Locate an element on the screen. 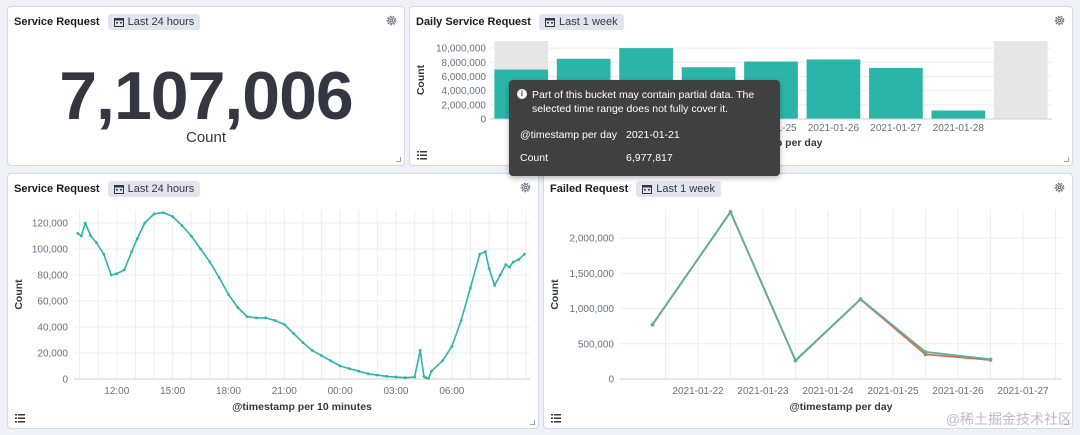 The height and width of the screenshot is (435, 1080). x-tick-label: 00:00 is located at coordinates (340, 391).